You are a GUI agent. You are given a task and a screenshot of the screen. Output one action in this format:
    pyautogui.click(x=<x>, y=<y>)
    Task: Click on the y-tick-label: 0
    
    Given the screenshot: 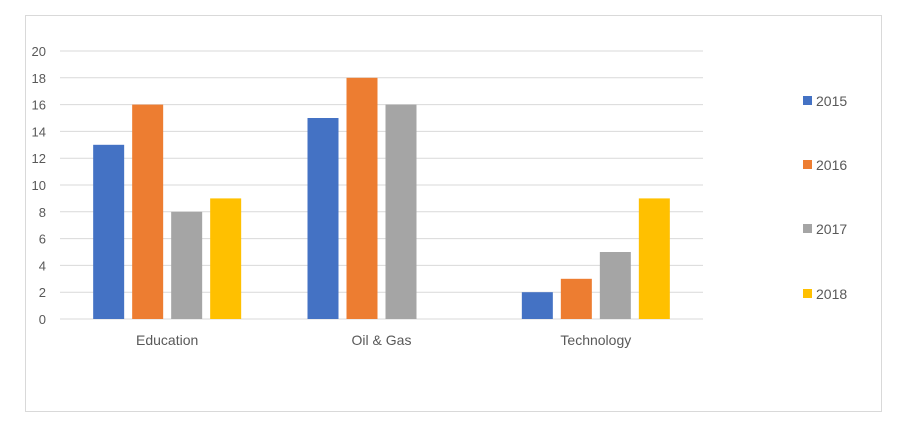 What is the action you would take?
    pyautogui.click(x=42, y=319)
    